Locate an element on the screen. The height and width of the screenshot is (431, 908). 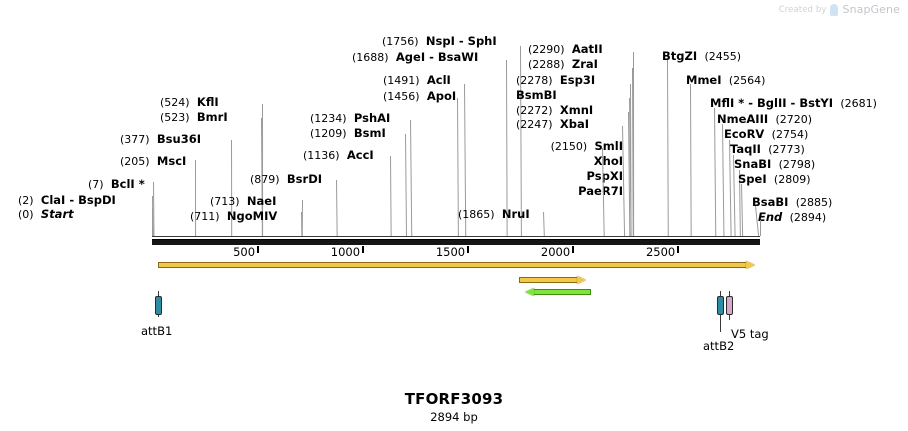
enzyme-label-spei: SpeI (2809) is located at coordinates (774, 179).